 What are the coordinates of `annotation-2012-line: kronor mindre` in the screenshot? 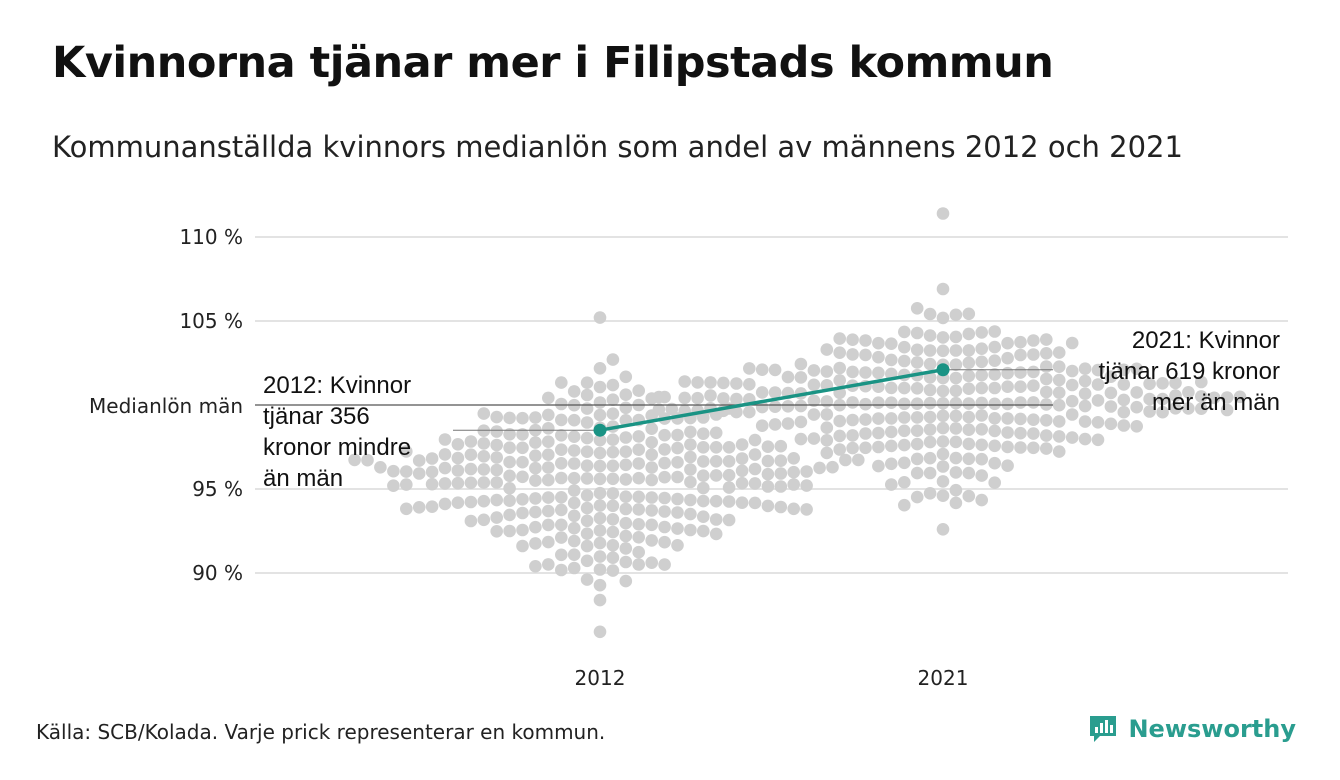 It's located at (337, 447).